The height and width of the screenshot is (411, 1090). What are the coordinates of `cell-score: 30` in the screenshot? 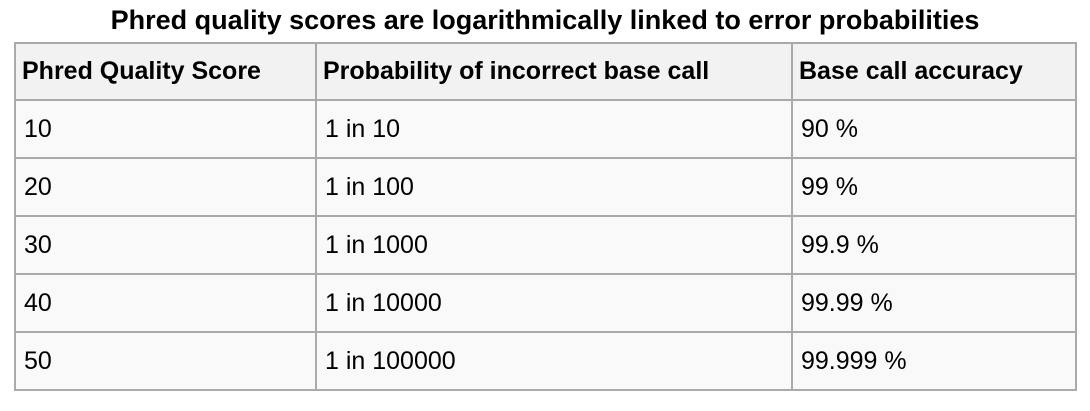 It's located at (165, 245).